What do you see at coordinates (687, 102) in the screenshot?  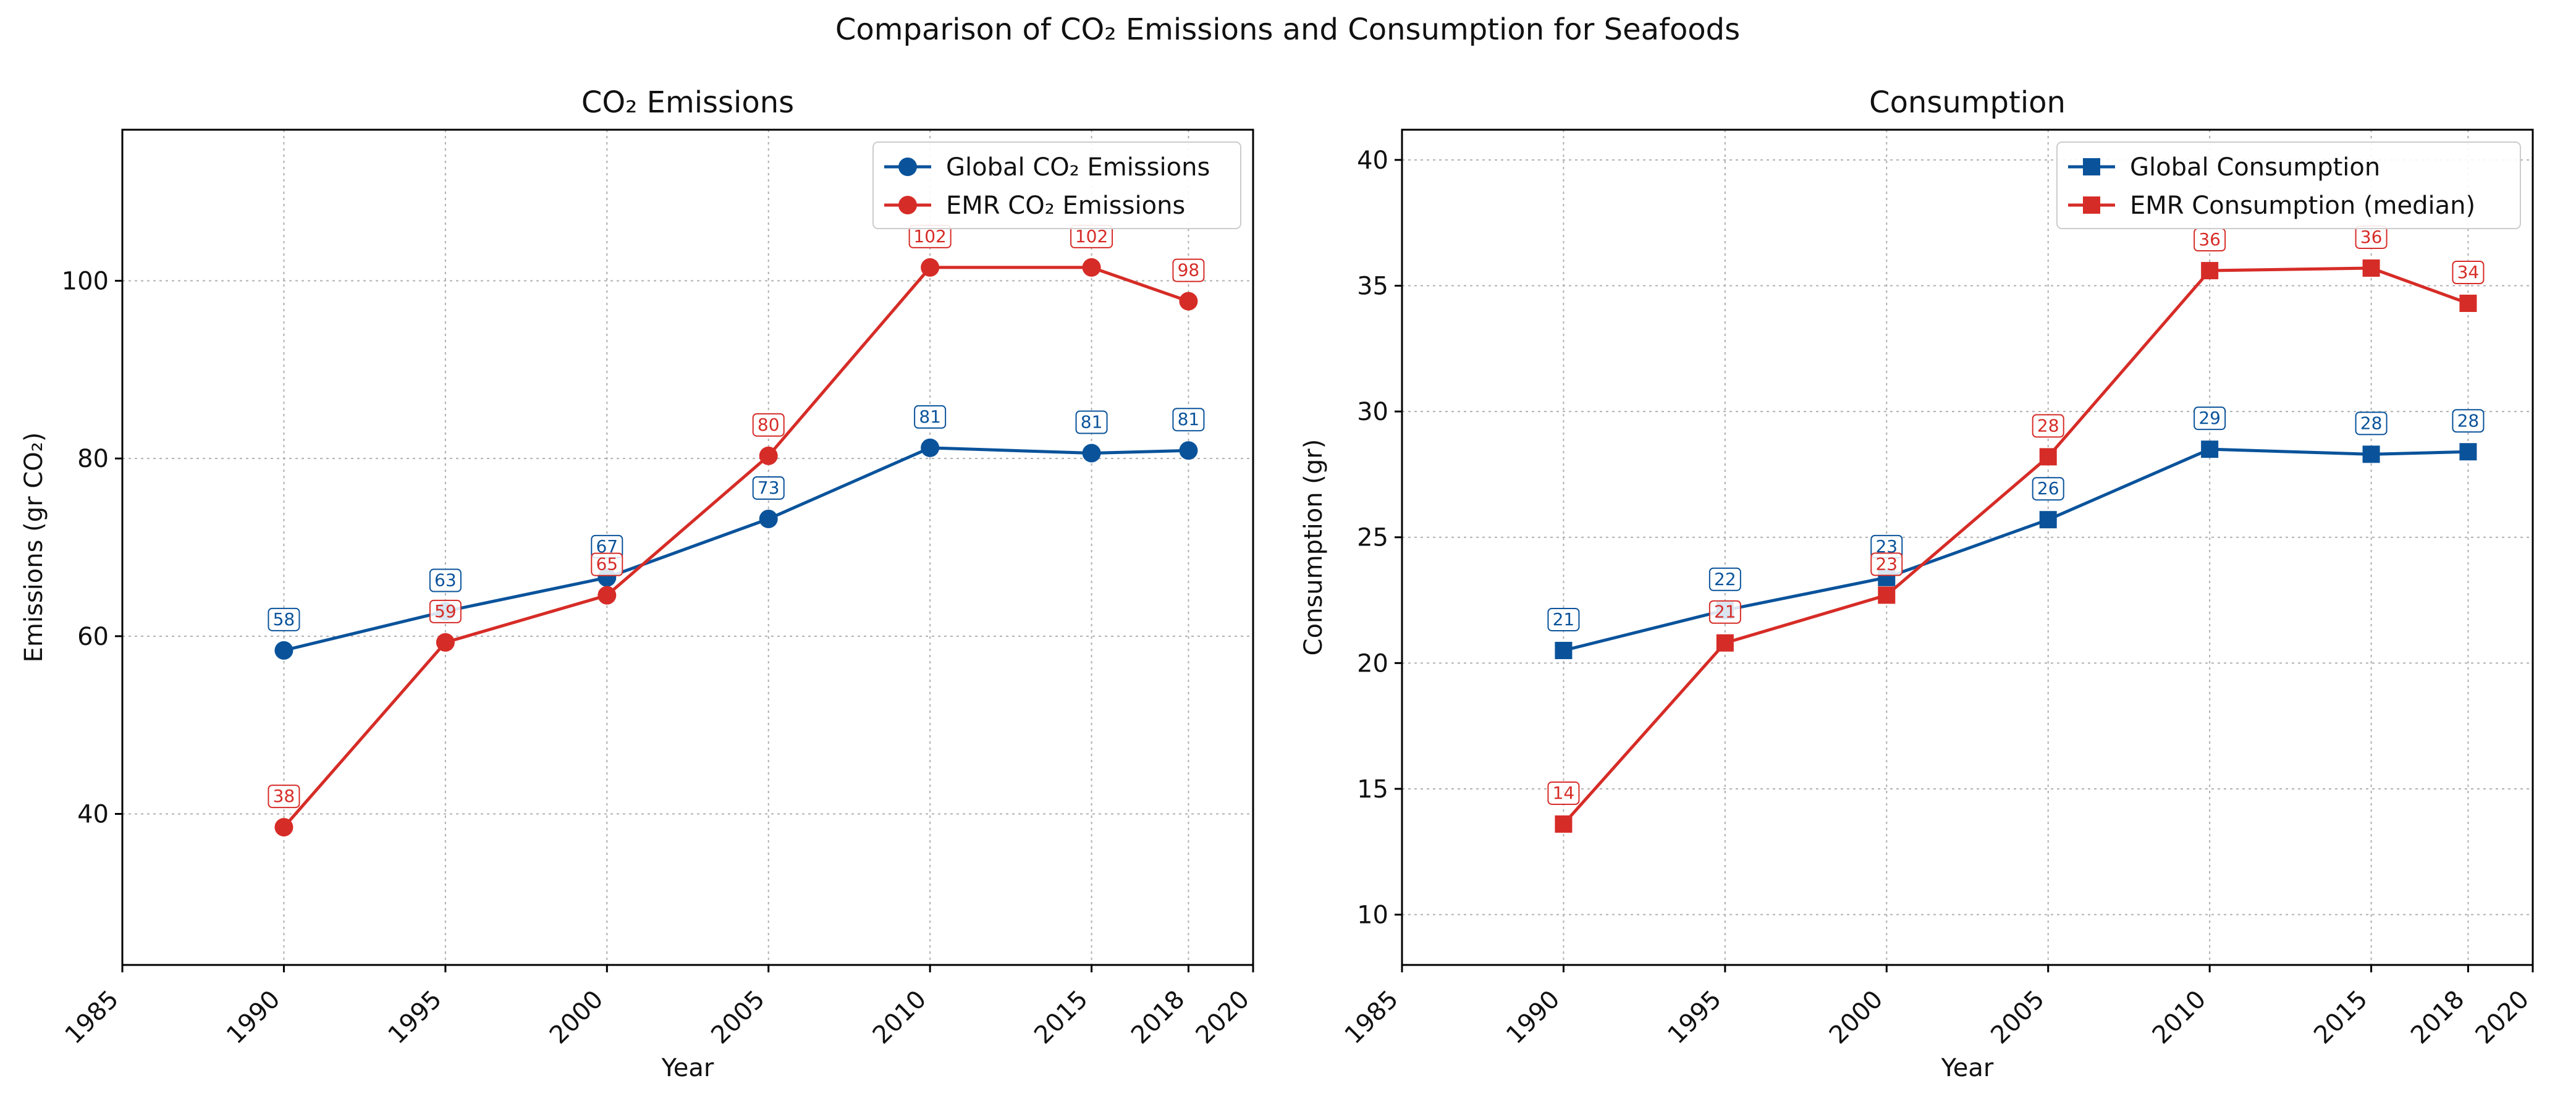 I see `chart-title: CO₂ Emissions` at bounding box center [687, 102].